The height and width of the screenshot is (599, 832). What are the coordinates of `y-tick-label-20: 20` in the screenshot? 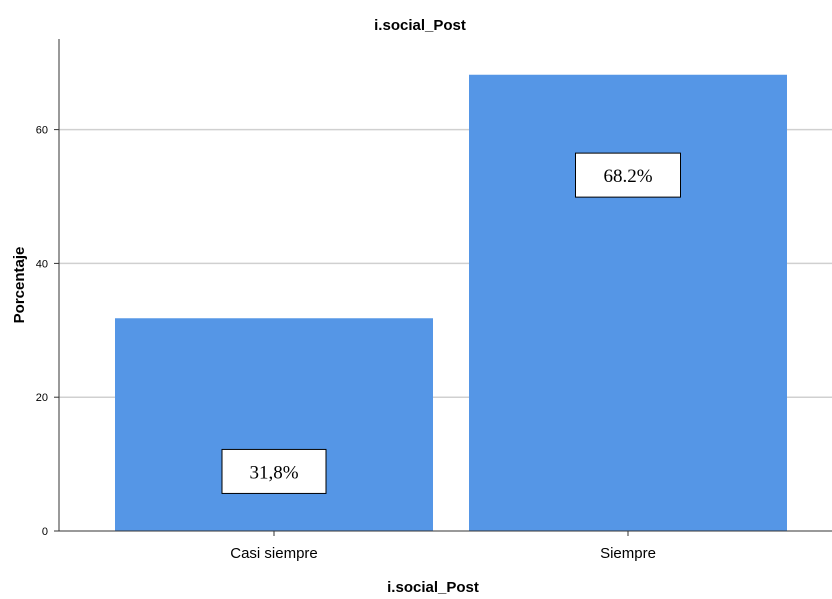 It's located at (42, 398).